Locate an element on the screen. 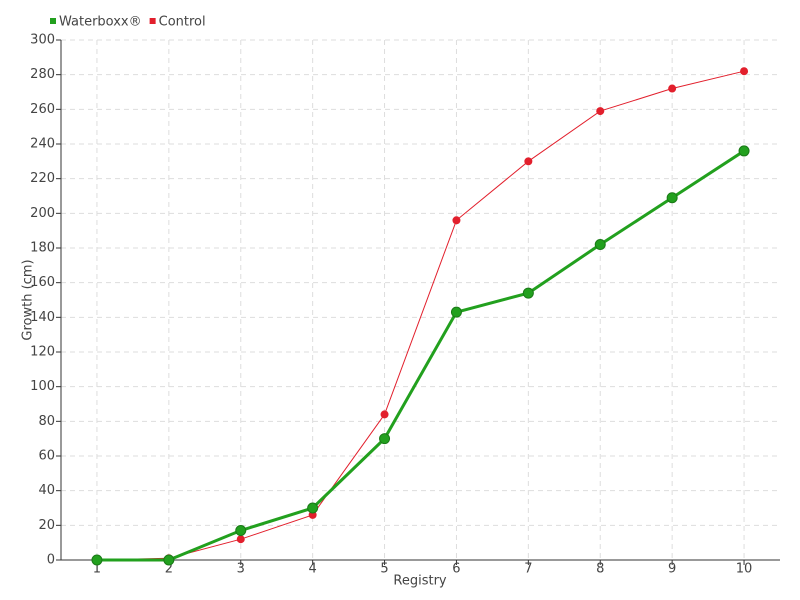  x-axis-label: Registry is located at coordinates (420, 581).